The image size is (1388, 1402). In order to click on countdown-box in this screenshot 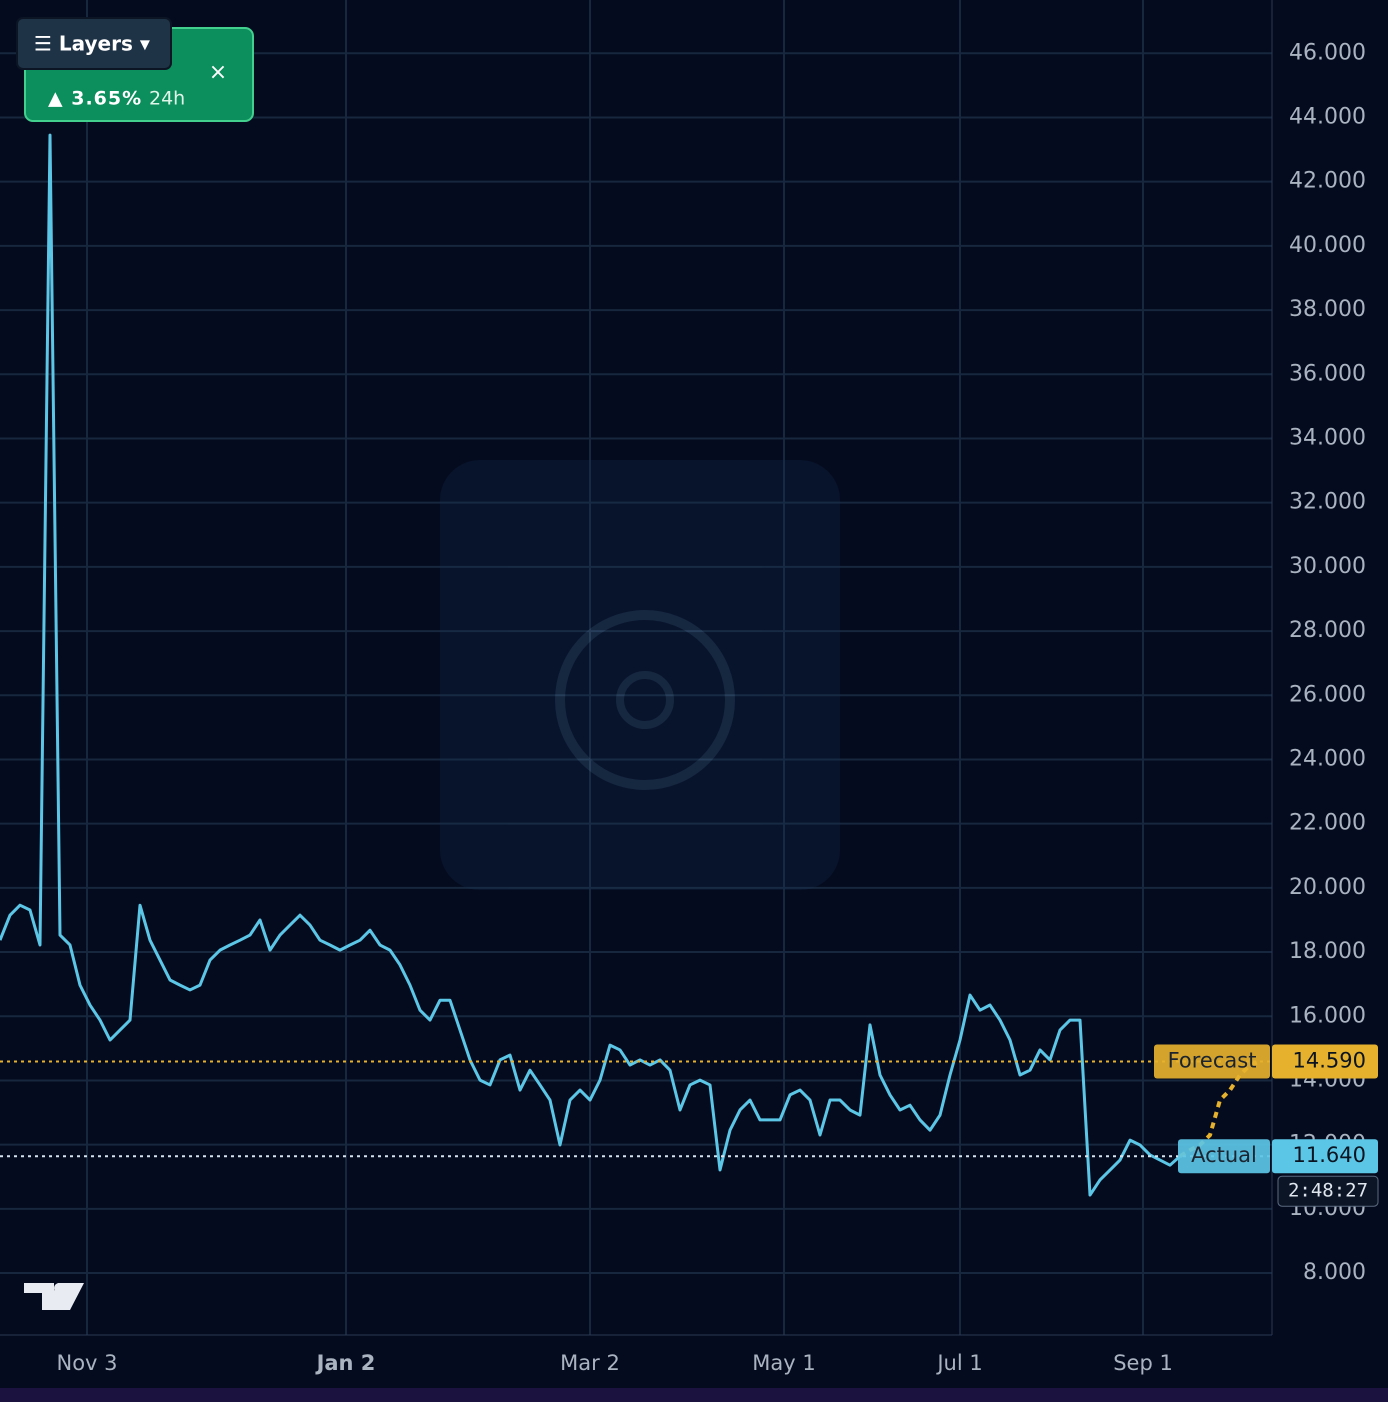, I will do `click(1328, 1191)`.